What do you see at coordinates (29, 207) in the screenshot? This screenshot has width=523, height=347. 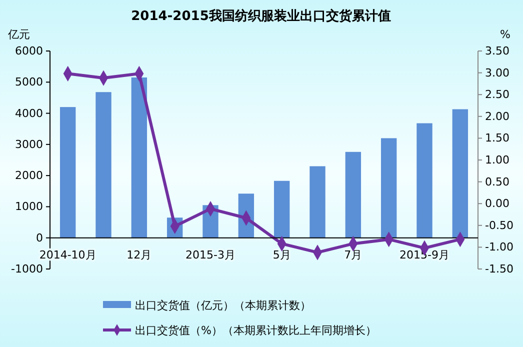 I see `y-tick-label: 1000` at bounding box center [29, 207].